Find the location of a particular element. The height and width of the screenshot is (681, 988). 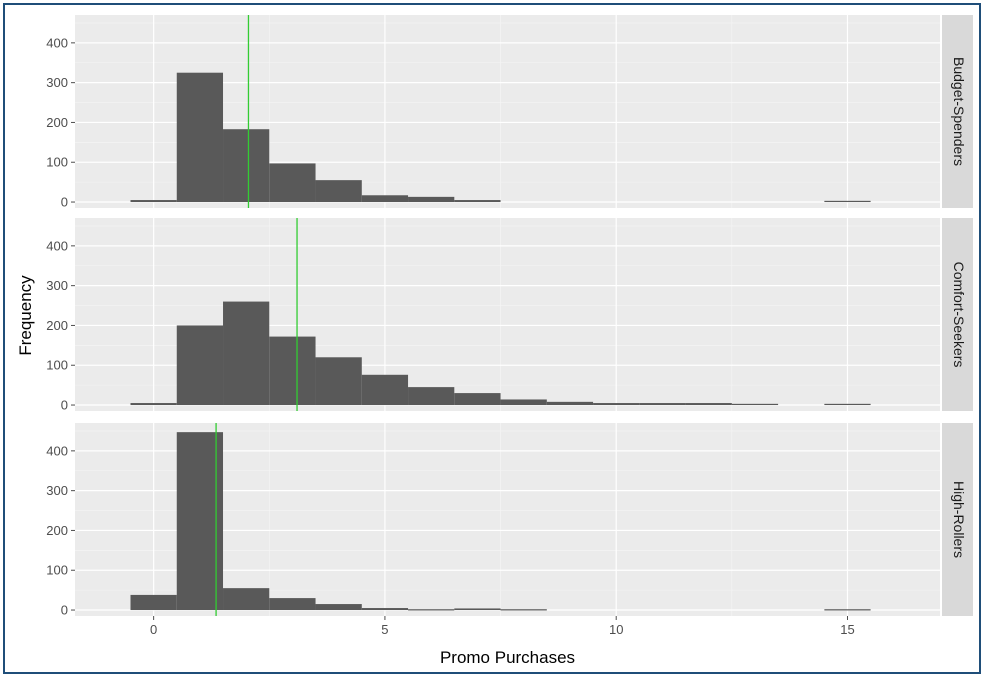

facet-label: Budget-Spenders is located at coordinates (959, 111).